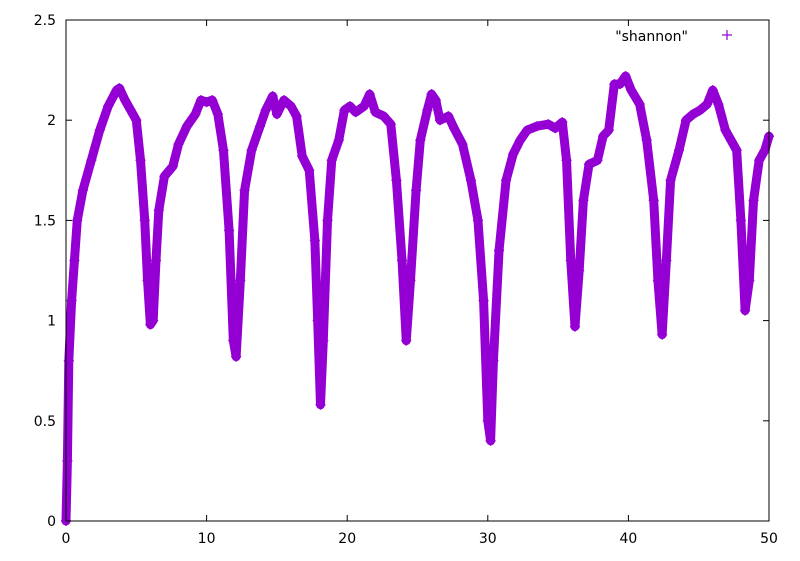 This screenshot has height=561, width=800. I want to click on y-tick-label: 0, so click(51, 522).